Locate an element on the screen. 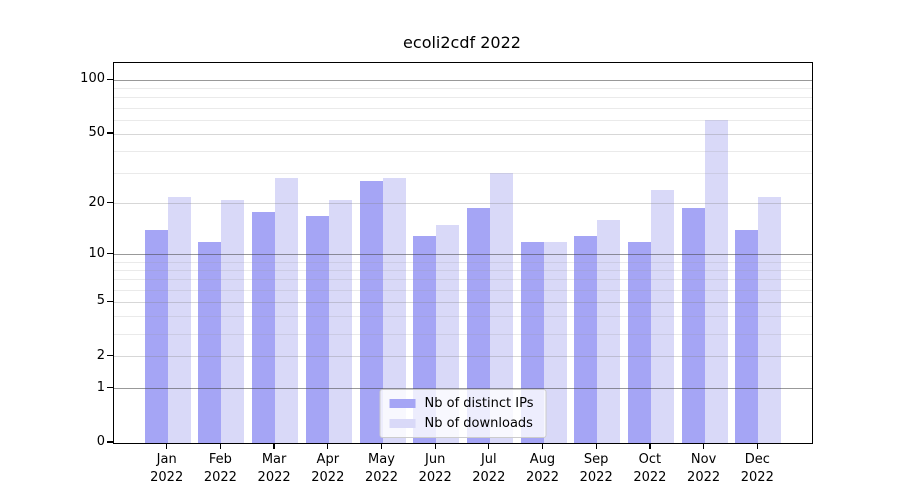 Image resolution: width=900 pixels, height=500 pixels. bar-nb-of-distinct-ips-nov-2022 is located at coordinates (693, 325).